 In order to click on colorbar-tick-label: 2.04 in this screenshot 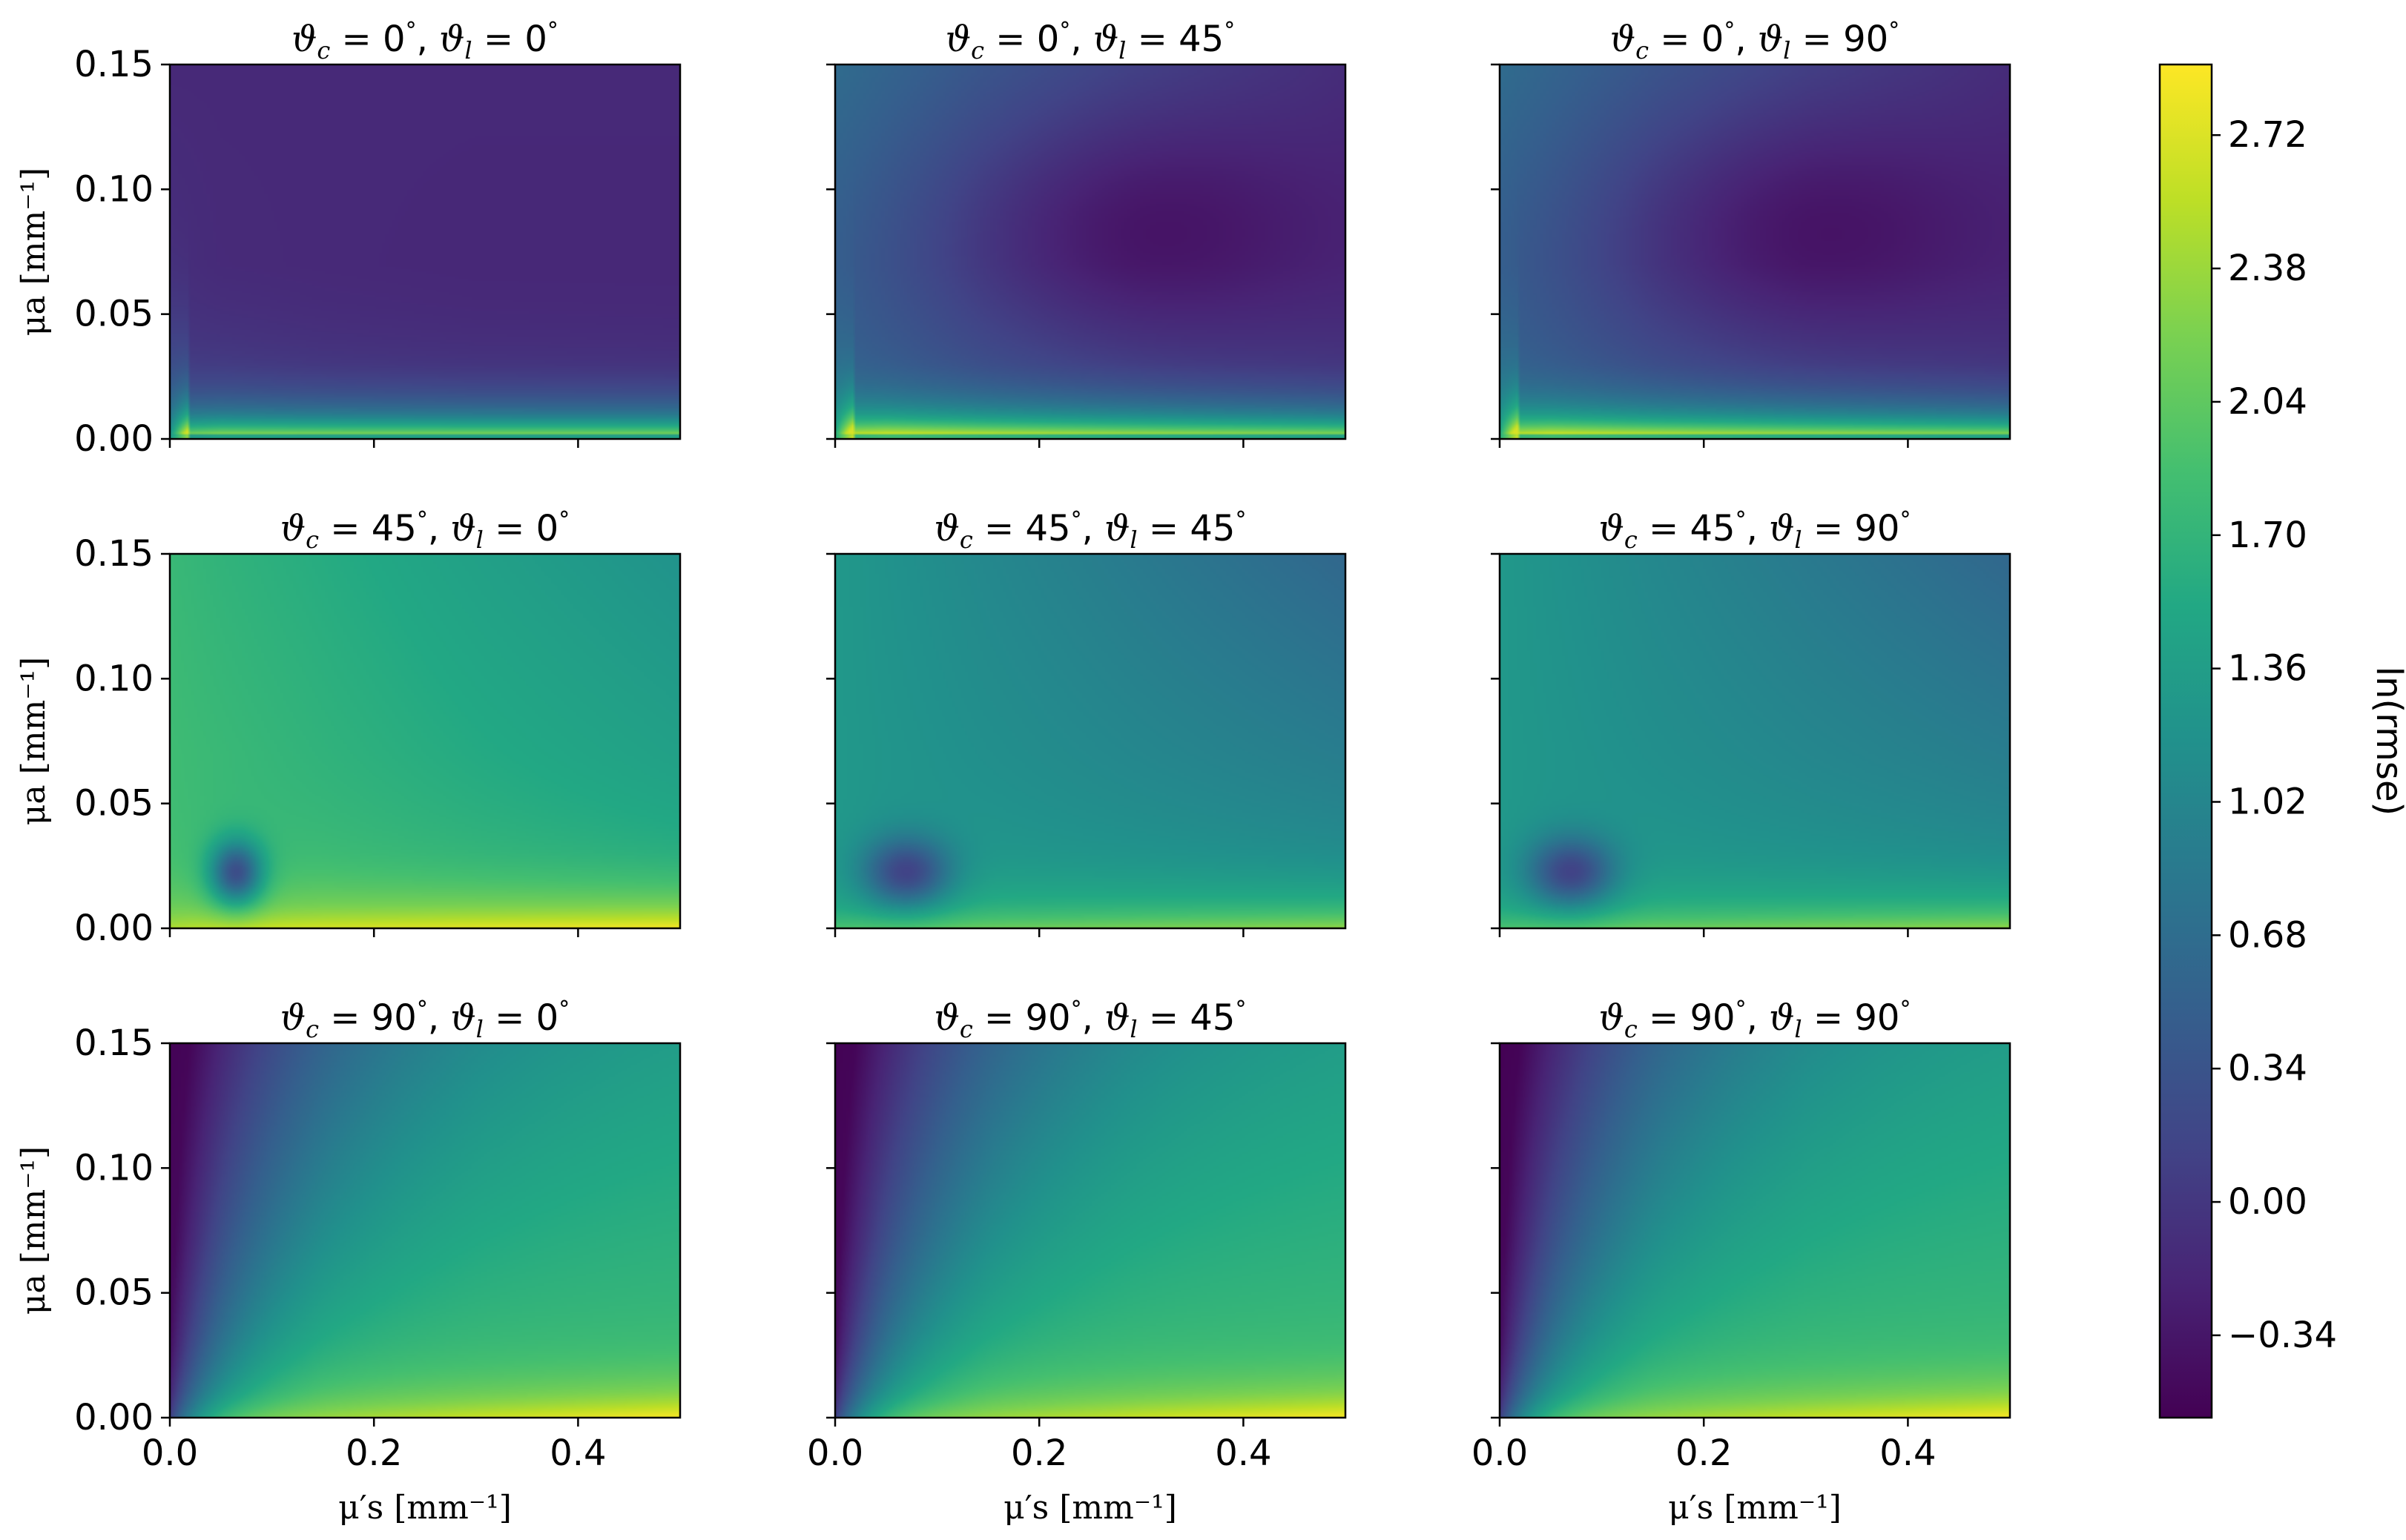, I will do `click(2267, 402)`.